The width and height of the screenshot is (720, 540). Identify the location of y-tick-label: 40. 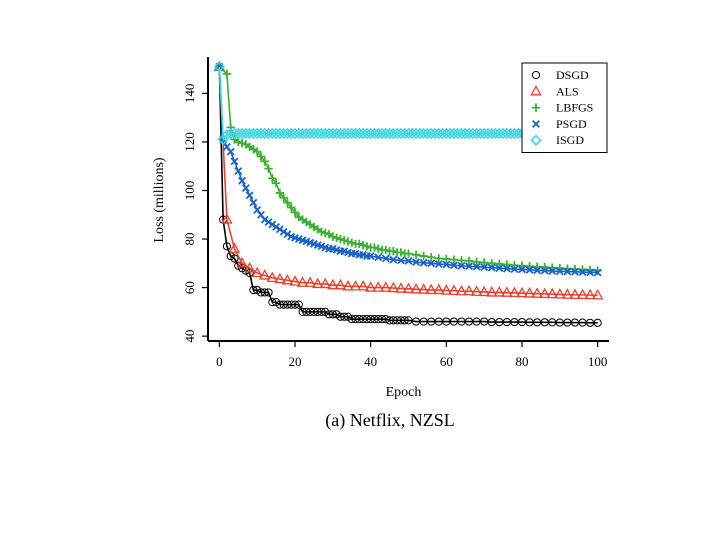
(189, 336).